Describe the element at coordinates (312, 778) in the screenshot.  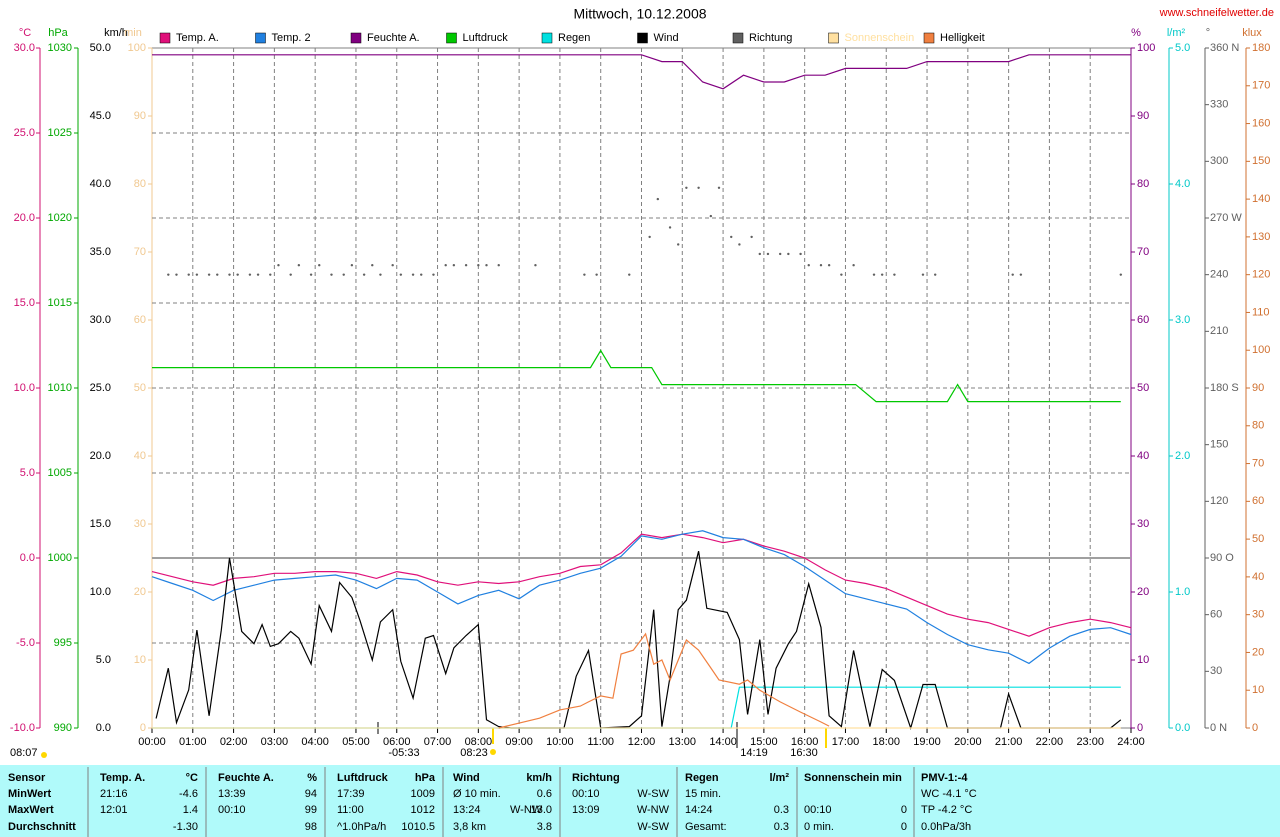
I see `table-cell: %` at that location.